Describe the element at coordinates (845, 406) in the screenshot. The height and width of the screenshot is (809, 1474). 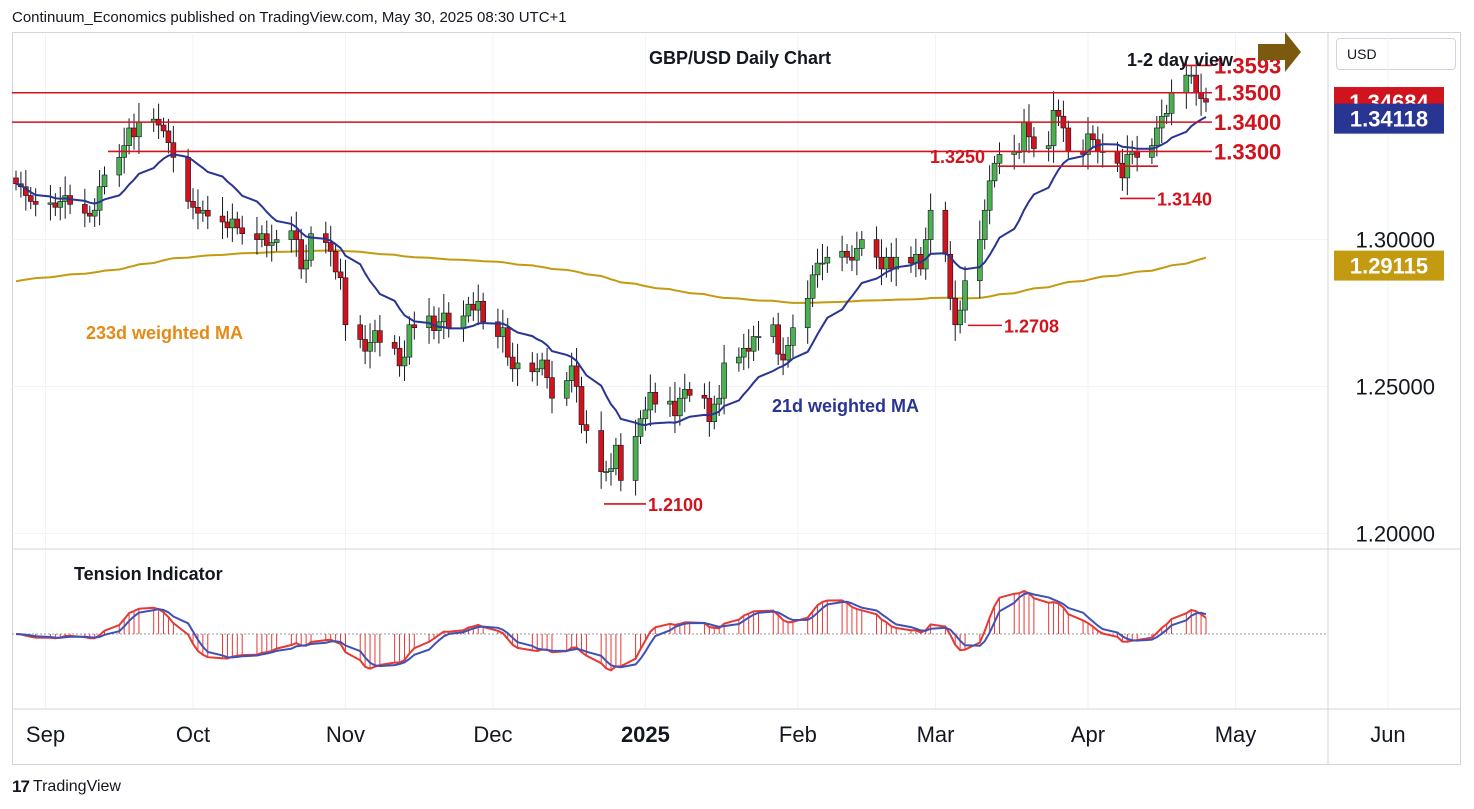
I see `ma21-label: 21d weighted MA` at that location.